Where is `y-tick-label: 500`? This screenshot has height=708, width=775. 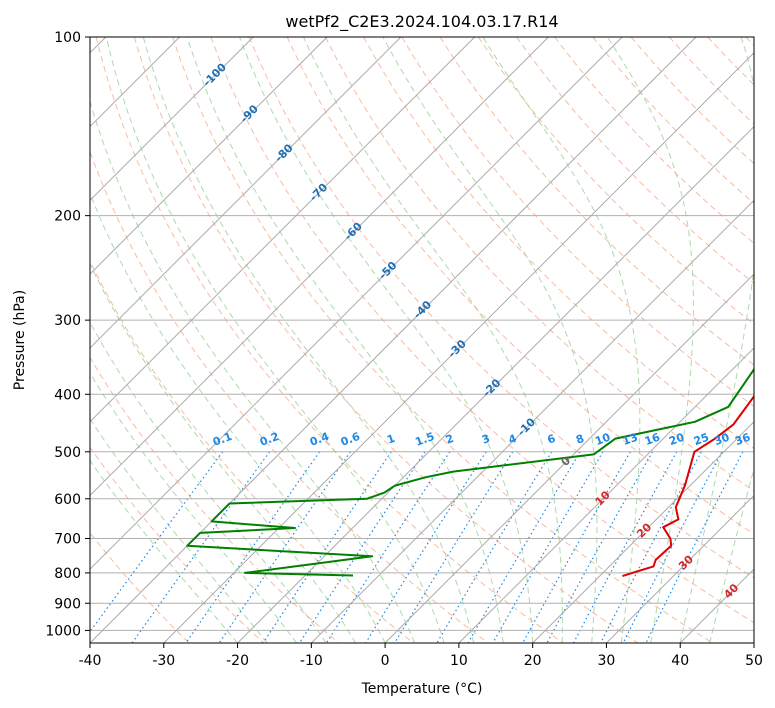 y-tick-label: 500 is located at coordinates (67, 453).